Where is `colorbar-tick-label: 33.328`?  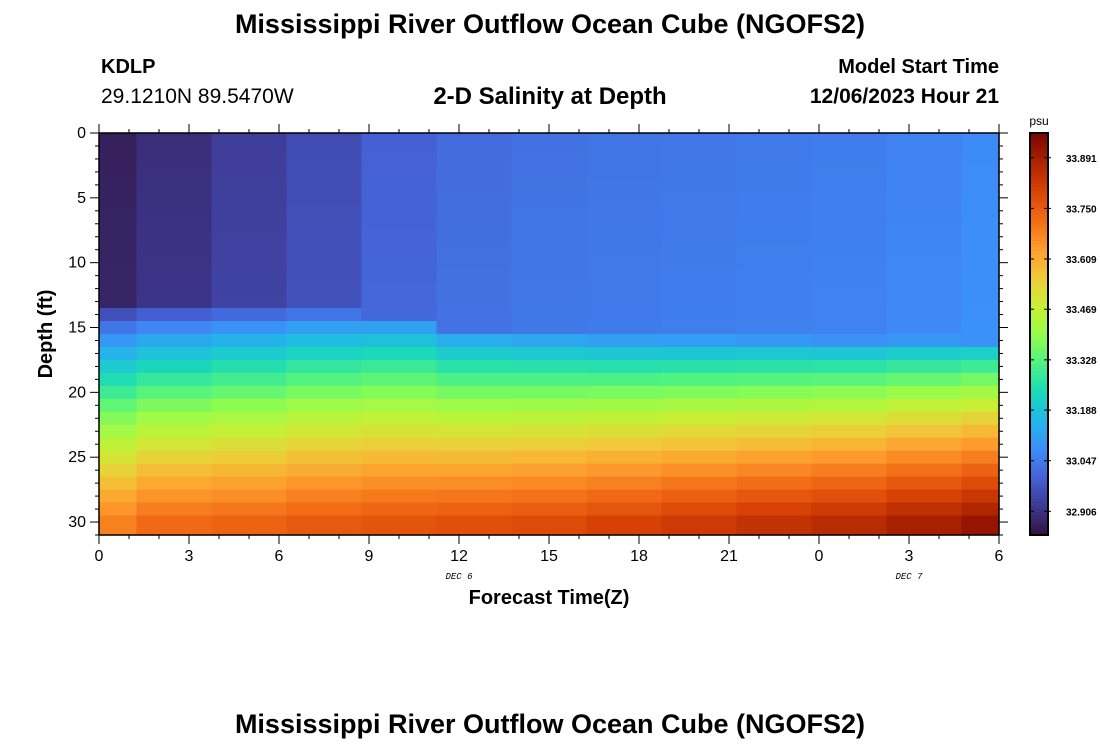
colorbar-tick-label: 33.328 is located at coordinates (1081, 361).